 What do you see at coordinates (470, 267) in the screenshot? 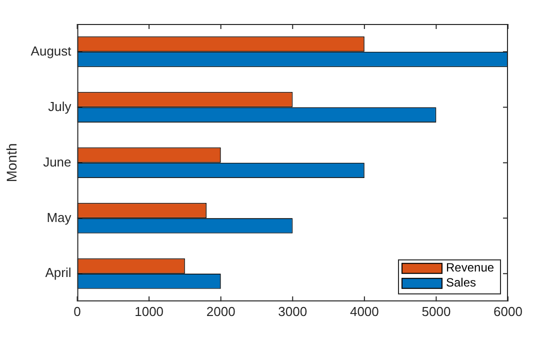
I see `legend-label: Revenue` at bounding box center [470, 267].